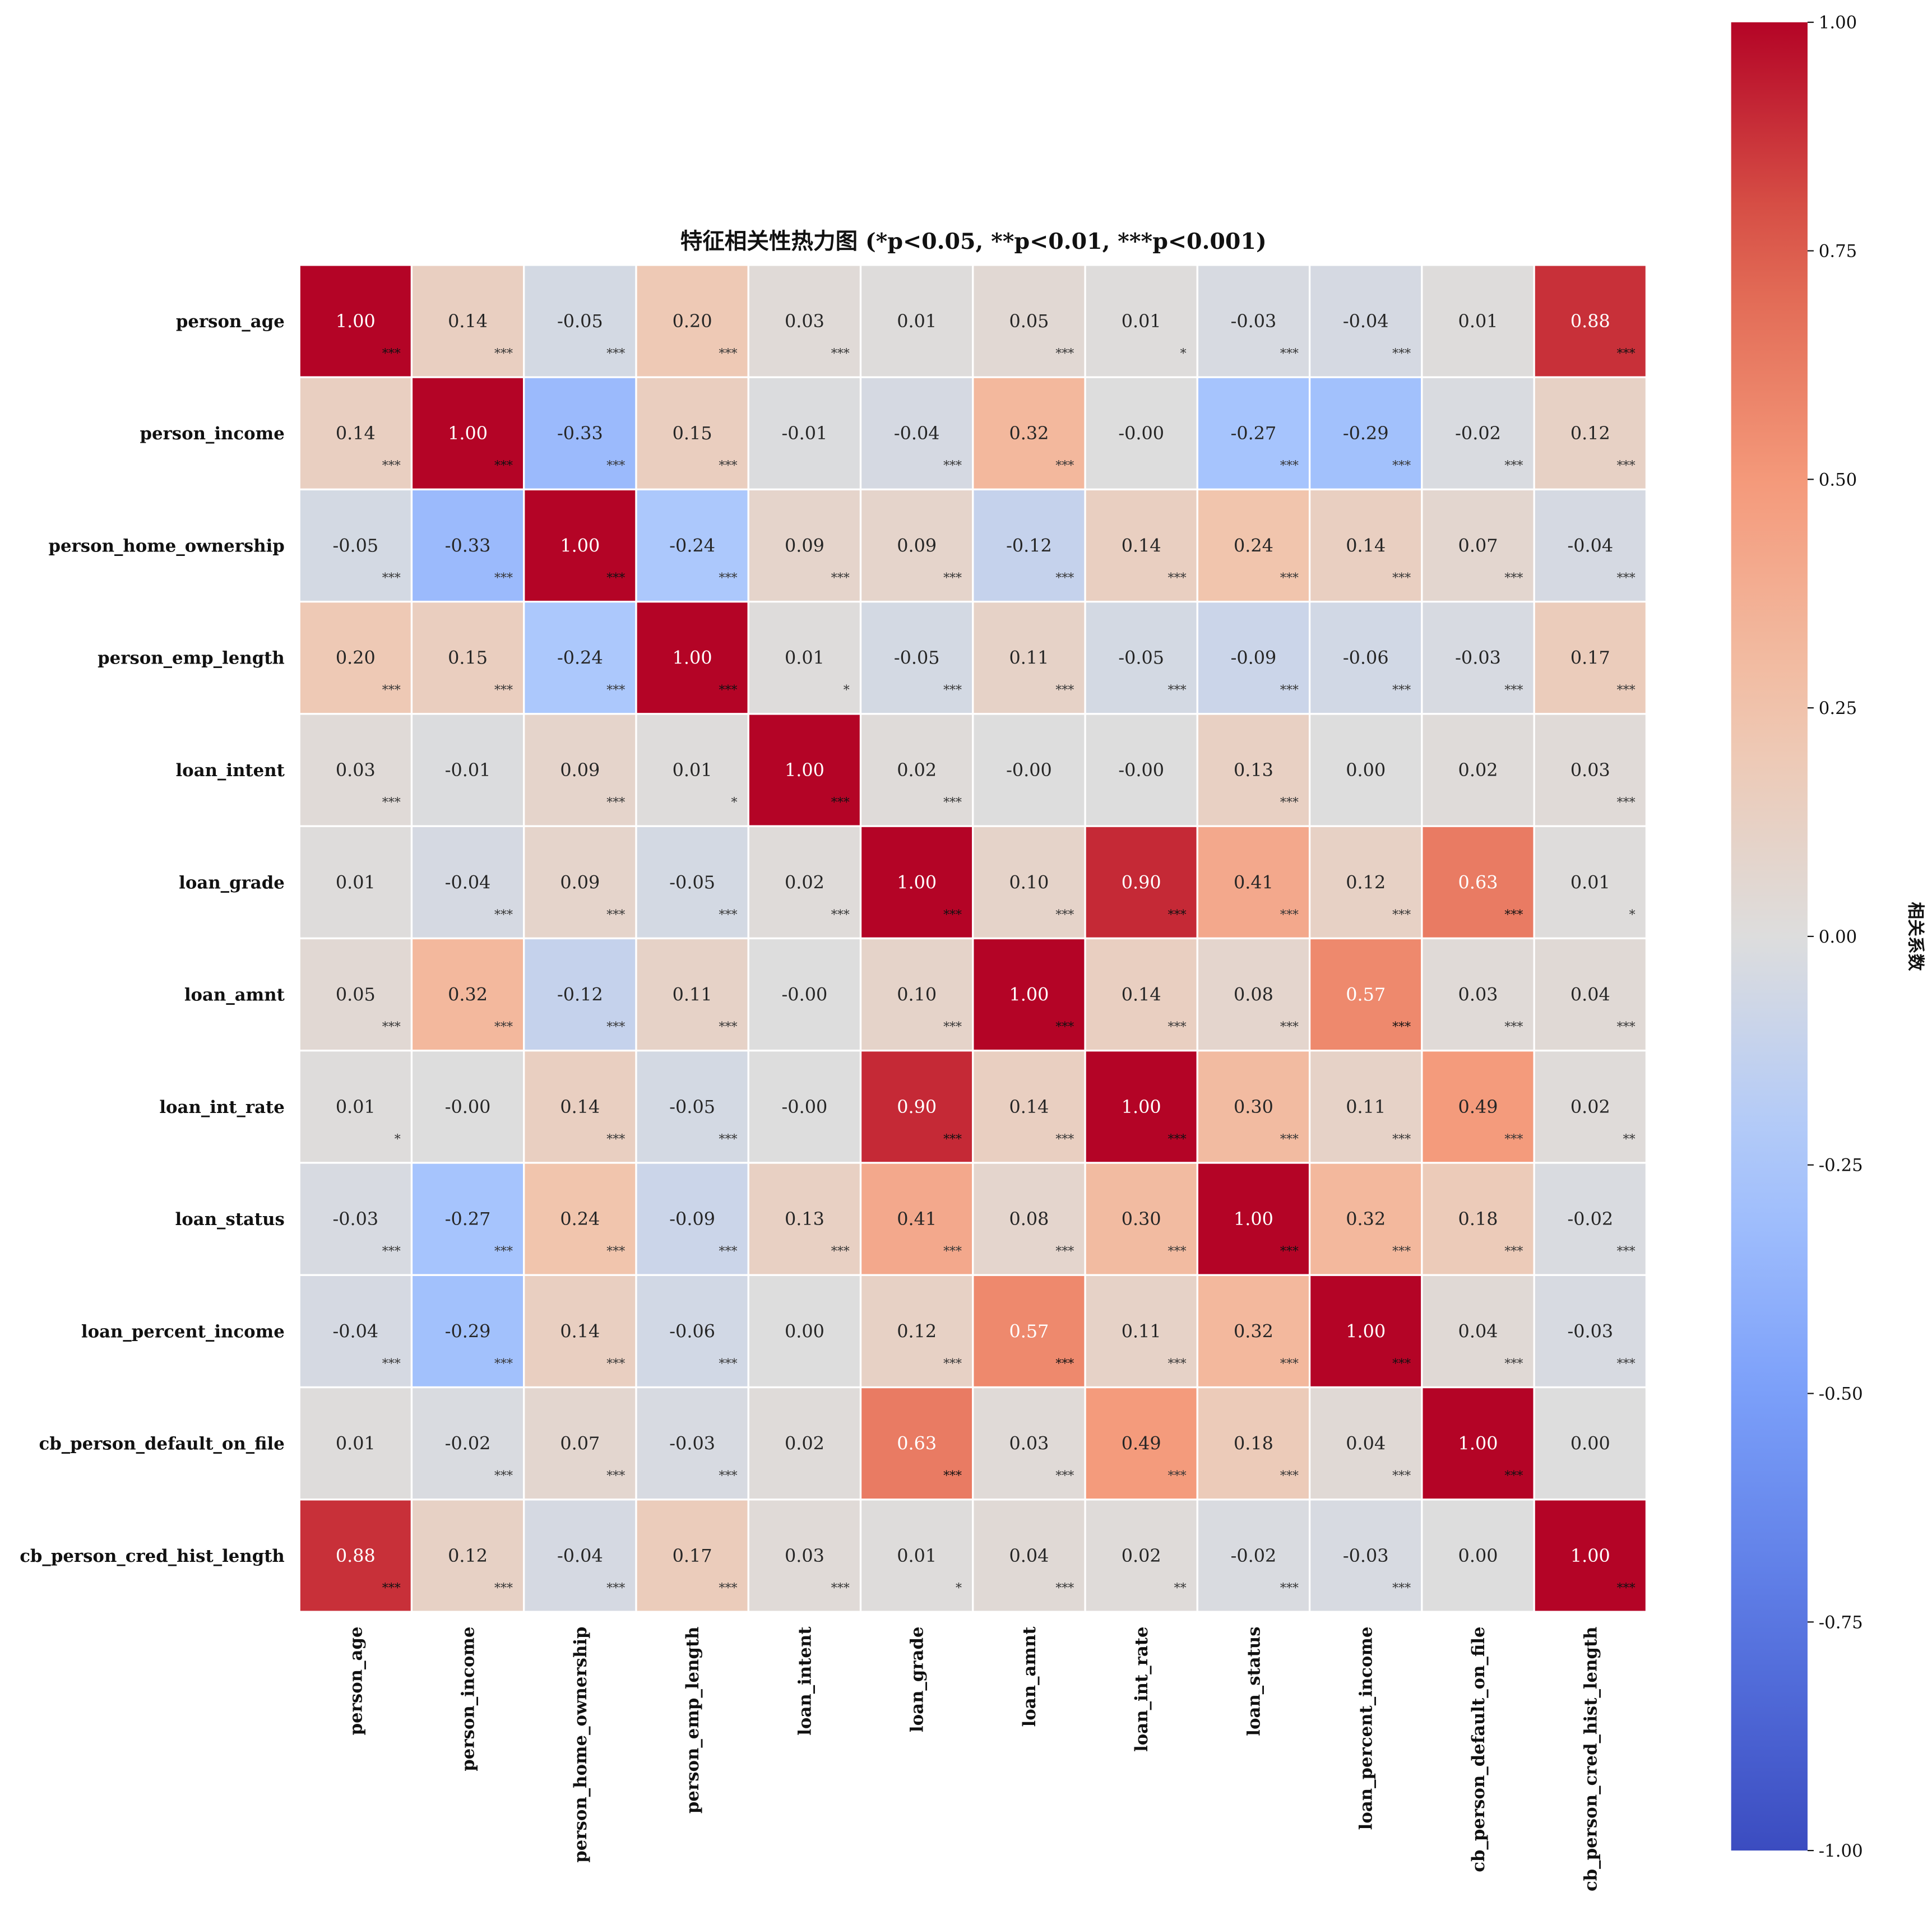 The width and height of the screenshot is (1932, 1911). I want to click on heatmap-cell: 0.49 ***, so click(1478, 1107).